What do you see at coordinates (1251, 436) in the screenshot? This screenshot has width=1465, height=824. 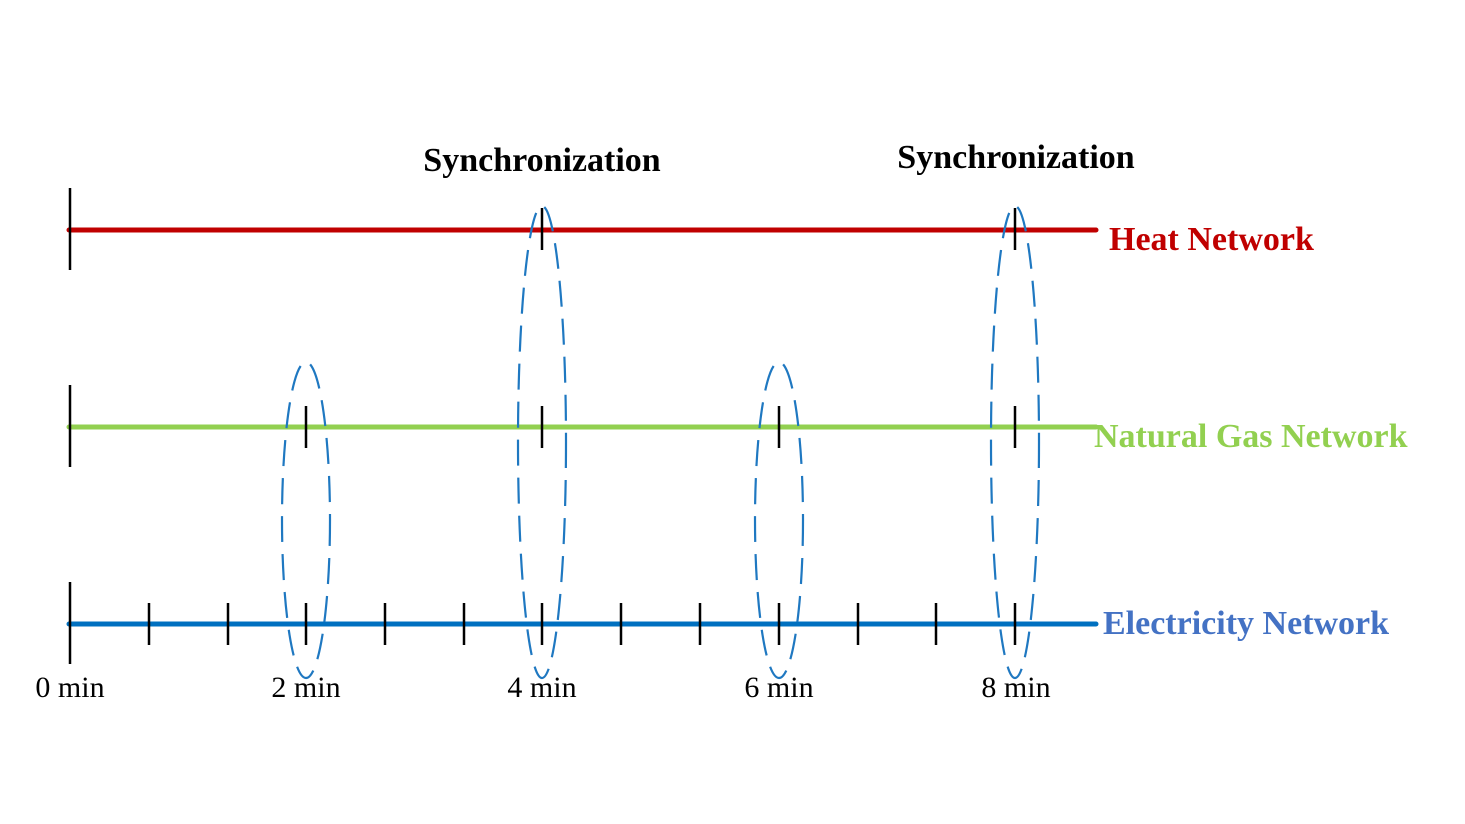 I see `gas-network-label: Natural Gas Network` at bounding box center [1251, 436].